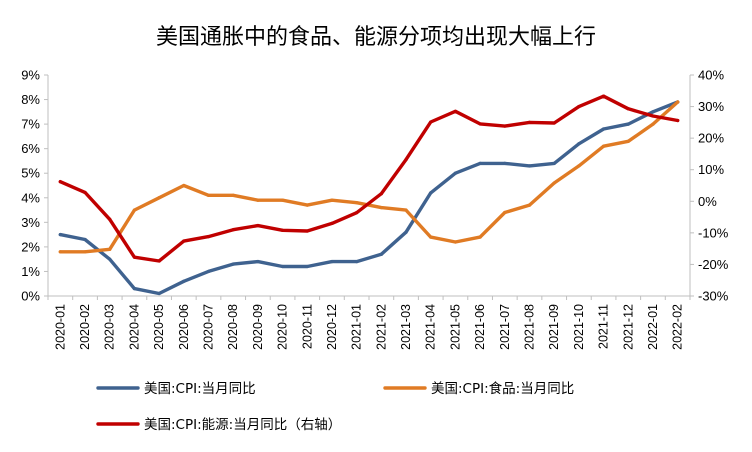  Describe the element at coordinates (678, 327) in the screenshot. I see `x-tick-label: 2022-02` at that location.